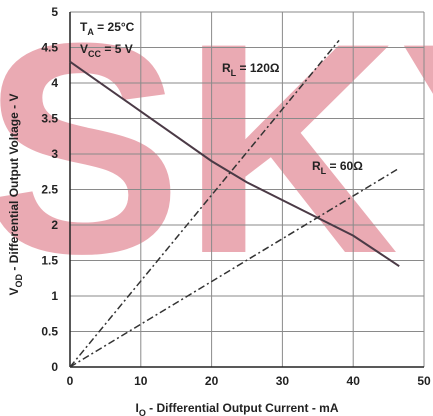  Describe the element at coordinates (49, 48) in the screenshot. I see `y-tick-label: 4.5` at that location.